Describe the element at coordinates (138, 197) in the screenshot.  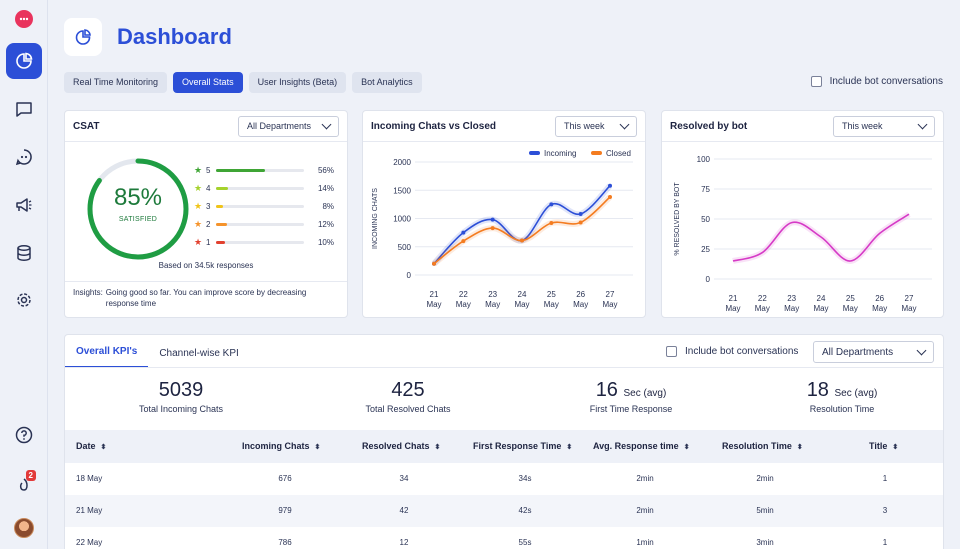
I see `csat-score: 85%` at that location.